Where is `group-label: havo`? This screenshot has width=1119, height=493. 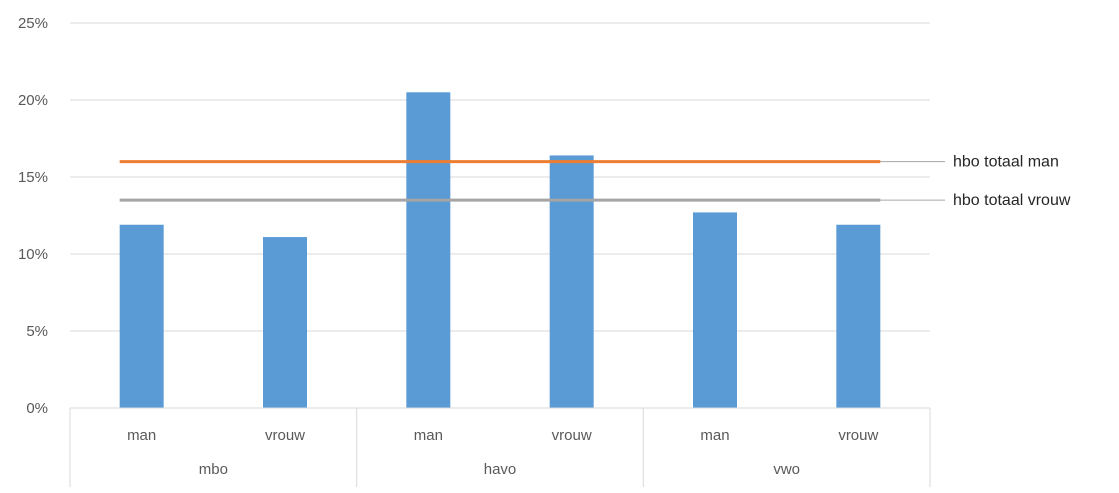
group-label: havo is located at coordinates (500, 469).